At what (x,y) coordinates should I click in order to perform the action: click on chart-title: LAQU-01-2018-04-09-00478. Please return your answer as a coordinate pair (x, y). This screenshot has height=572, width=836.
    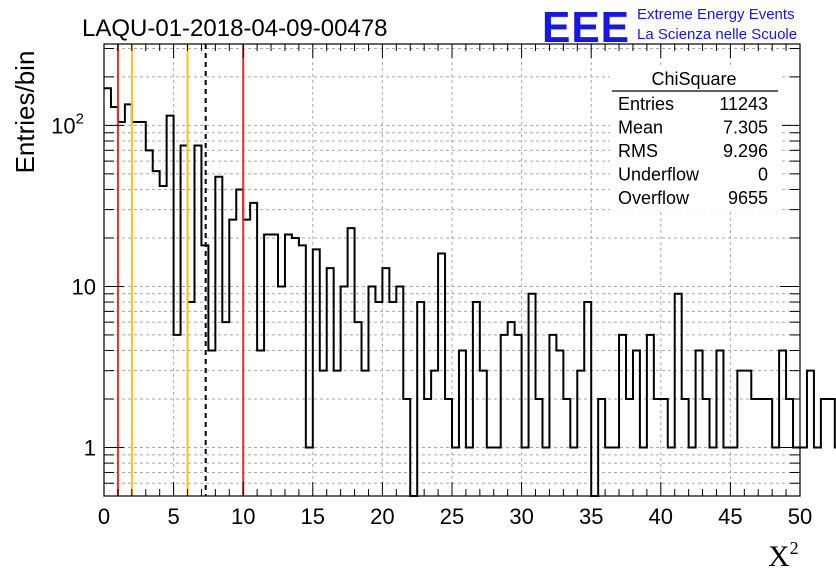
    Looking at the image, I should click on (235, 28).